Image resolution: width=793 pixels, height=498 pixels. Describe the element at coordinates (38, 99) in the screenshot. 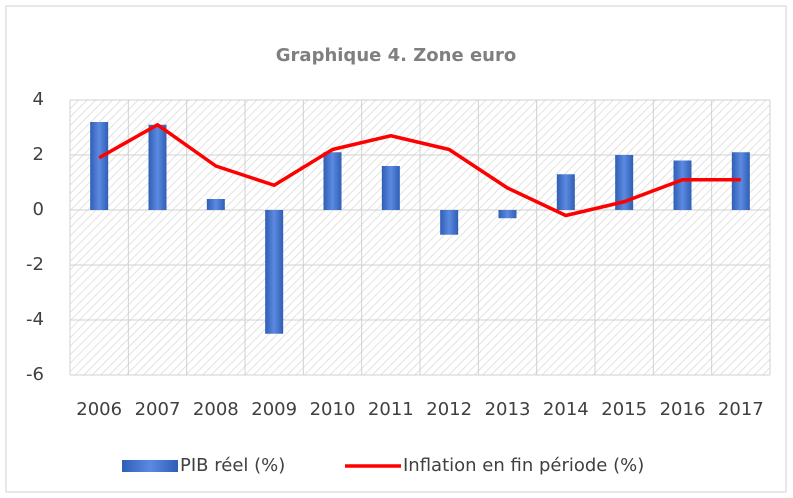

I see `y-tick-label: 4` at that location.